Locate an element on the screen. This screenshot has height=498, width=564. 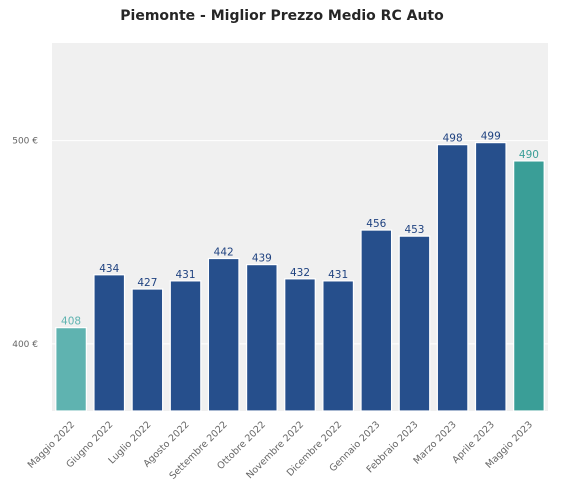
data-label: 456 is located at coordinates (376, 224).